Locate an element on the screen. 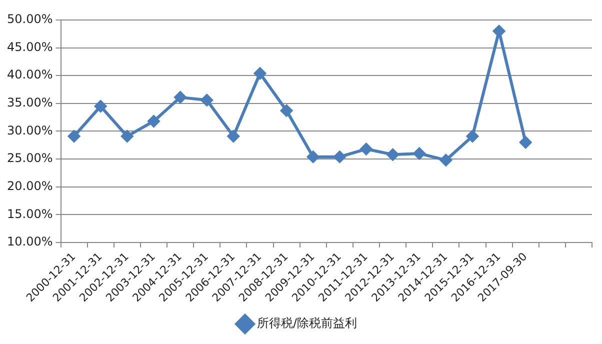 Image resolution: width=602 pixels, height=344 pixels. y-tick-label: 35.00% is located at coordinates (29, 103).